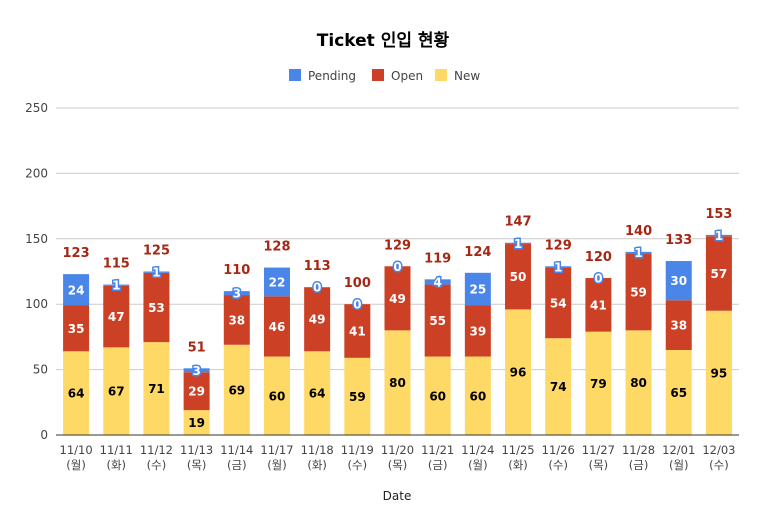  I want to click on x-tick-label-day: (월), so click(679, 465).